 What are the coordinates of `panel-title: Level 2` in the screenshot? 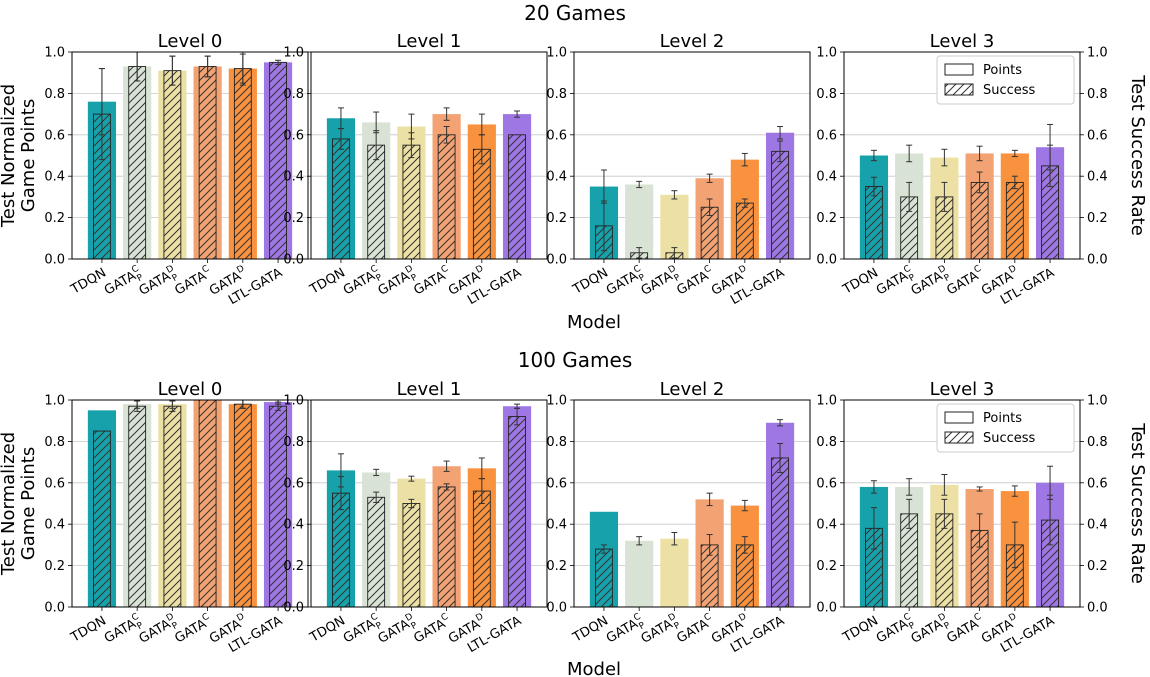 It's located at (692, 389).